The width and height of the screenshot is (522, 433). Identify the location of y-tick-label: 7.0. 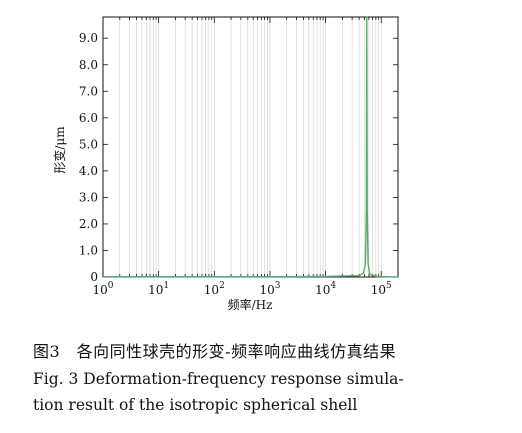
(88, 91).